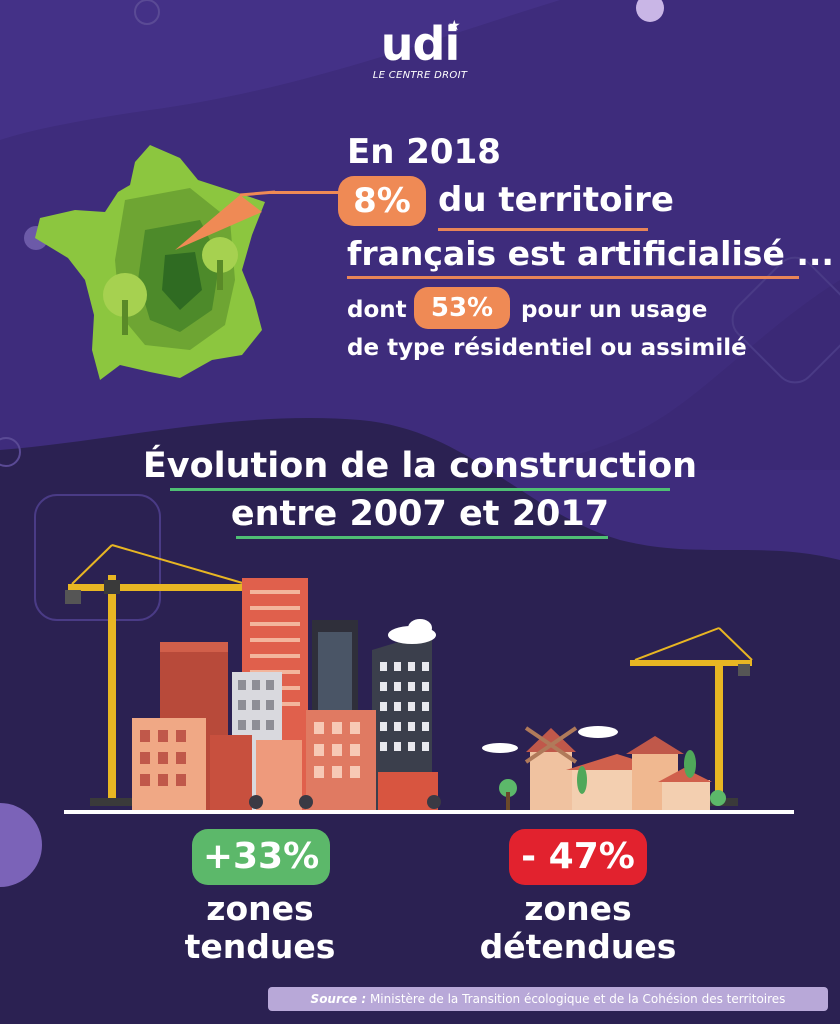 This screenshot has width=840, height=1024. I want to click on pill-8-percent: 8%, so click(382, 201).